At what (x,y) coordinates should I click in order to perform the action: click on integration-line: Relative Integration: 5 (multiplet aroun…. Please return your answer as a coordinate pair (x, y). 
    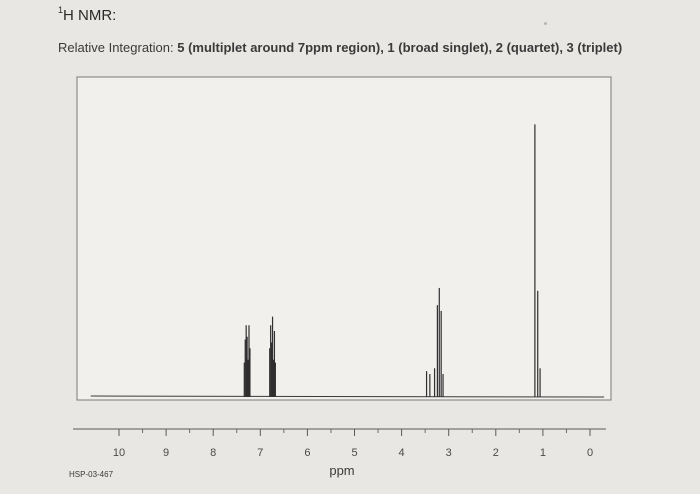
    Looking at the image, I should click on (340, 47).